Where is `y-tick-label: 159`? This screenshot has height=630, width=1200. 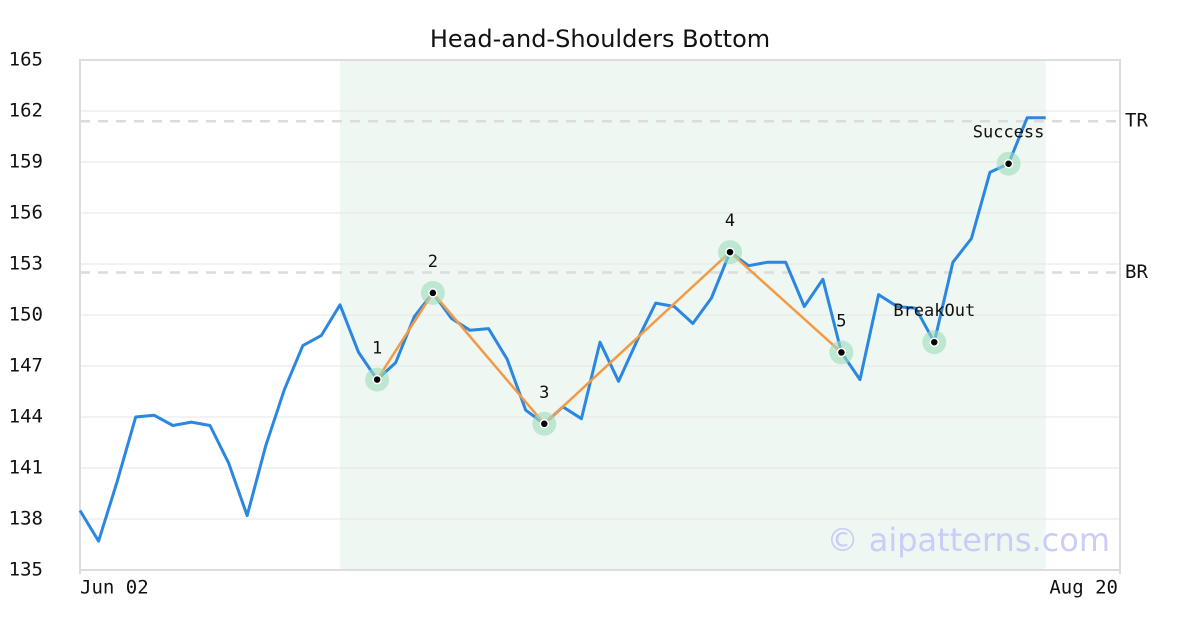
y-tick-label: 159 is located at coordinates (26, 162).